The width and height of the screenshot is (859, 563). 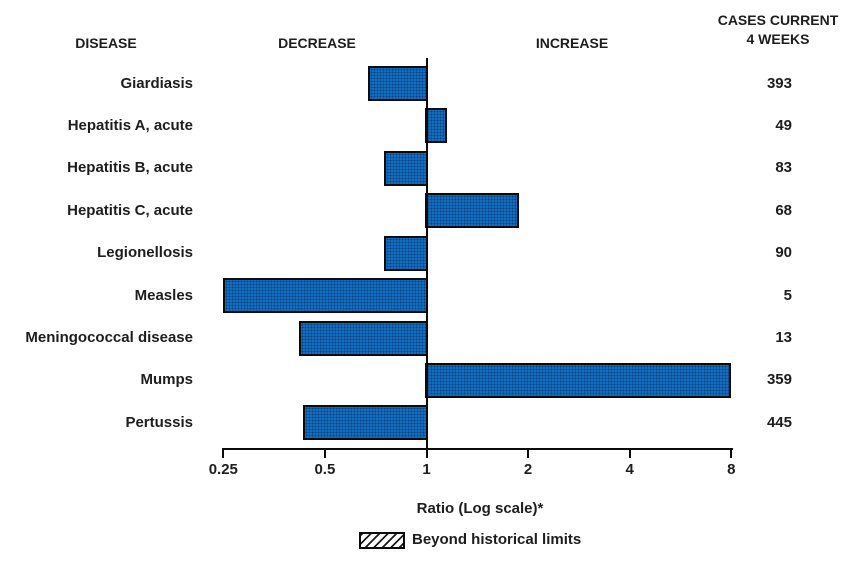 I want to click on axis-tick-label: 0.25, so click(x=223, y=469).